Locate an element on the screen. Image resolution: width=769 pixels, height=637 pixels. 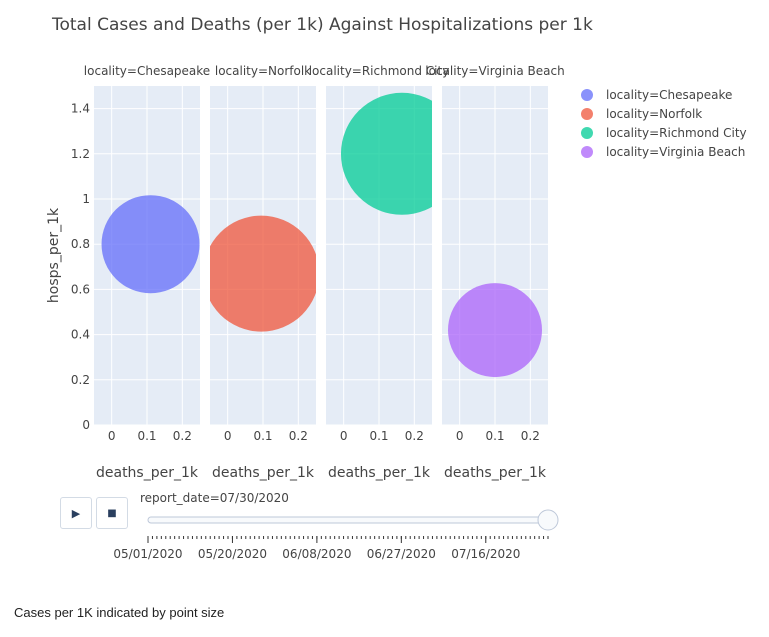
y-tick-label: 0.6 is located at coordinates (80, 289).